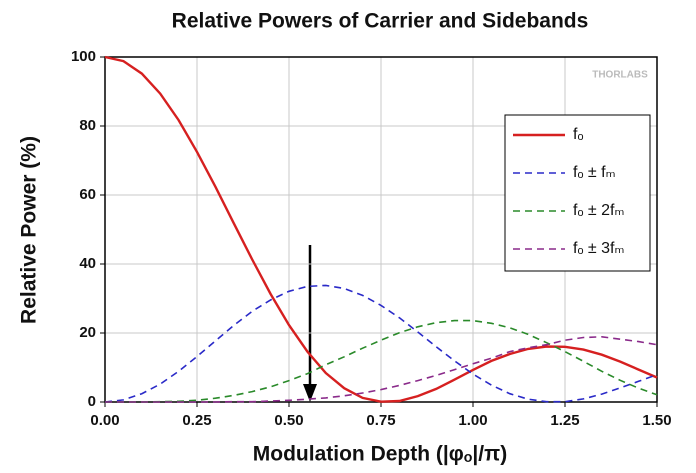 The width and height of the screenshot is (696, 473). Describe the element at coordinates (472, 420) in the screenshot. I see `x-tick-label: 1.00` at that location.